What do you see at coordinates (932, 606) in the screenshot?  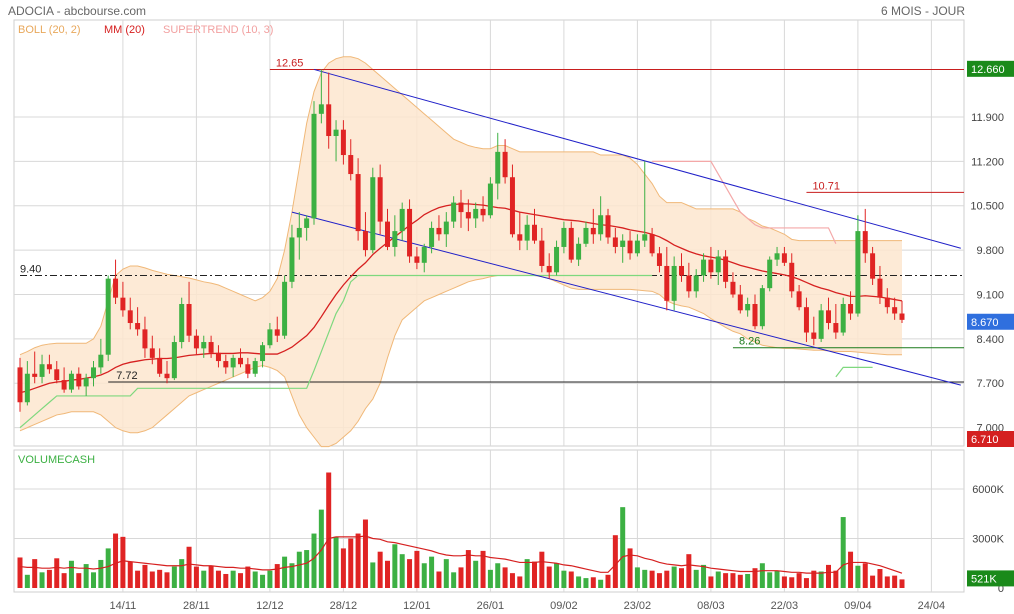 I see `date-tick-label: 24/04` at bounding box center [932, 606].